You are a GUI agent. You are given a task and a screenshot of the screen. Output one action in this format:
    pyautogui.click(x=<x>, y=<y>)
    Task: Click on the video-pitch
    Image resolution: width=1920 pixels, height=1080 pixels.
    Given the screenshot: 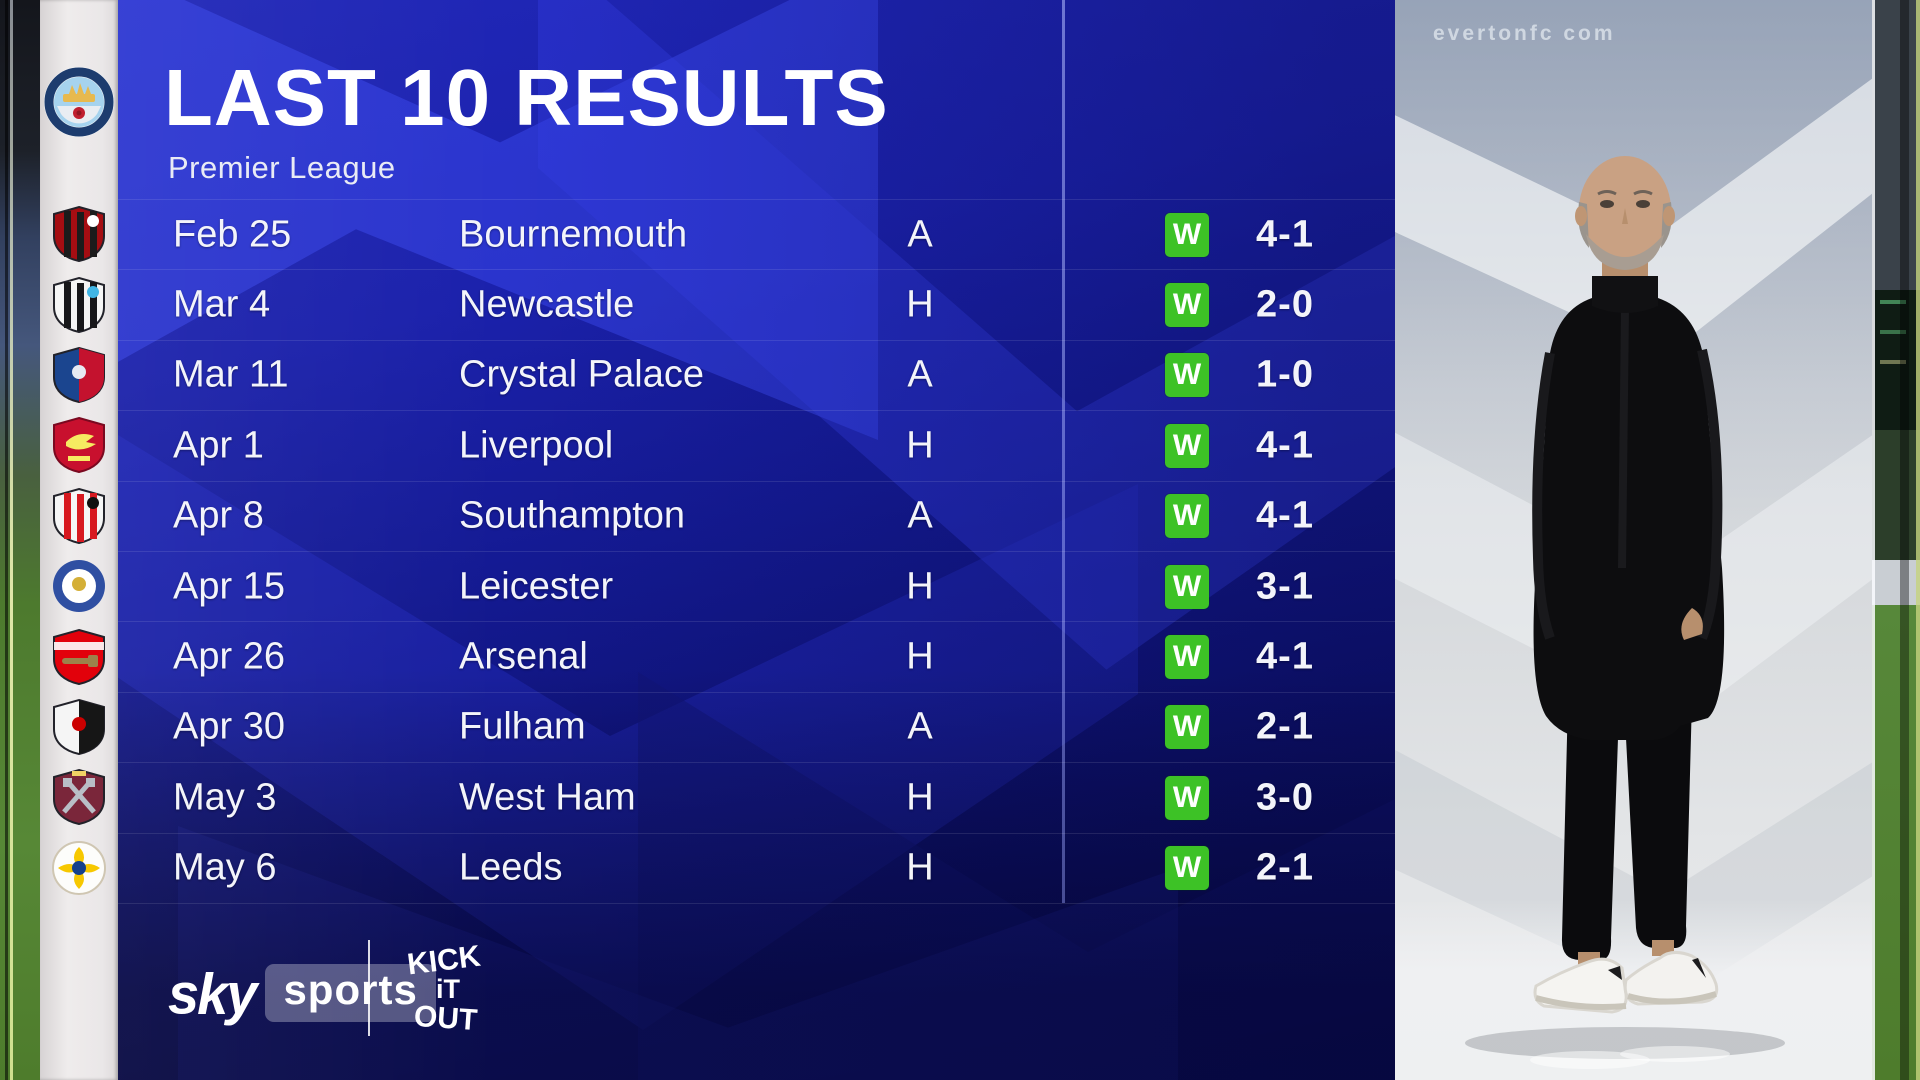 What is the action you would take?
    pyautogui.click(x=1896, y=842)
    